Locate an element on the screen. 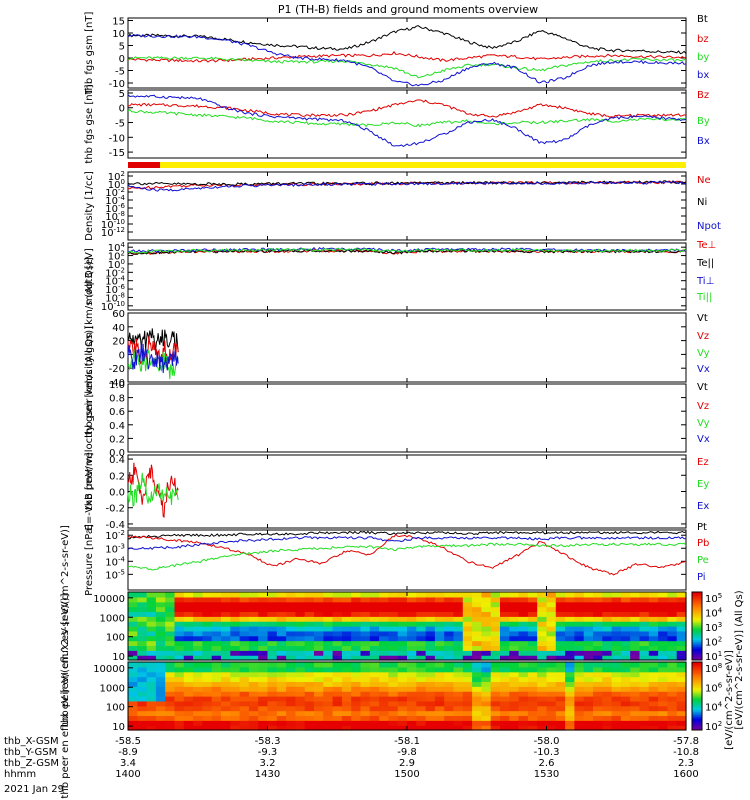 The height and width of the screenshot is (800, 750). series-line-bx is located at coordinates (407, 60).